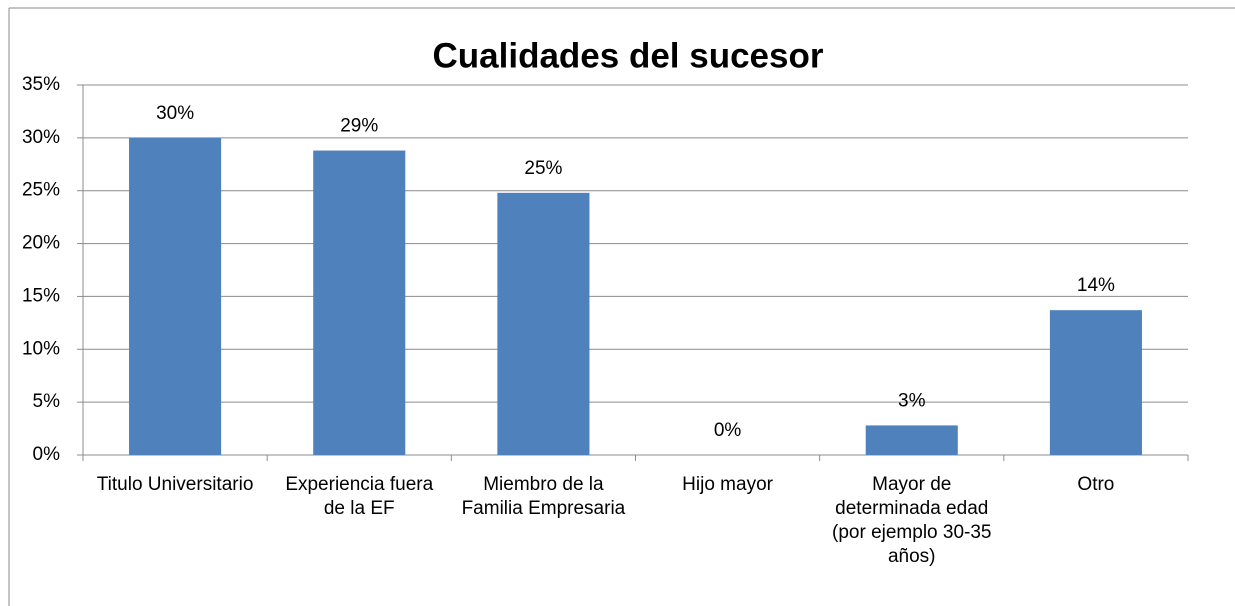 The image size is (1235, 606). Describe the element at coordinates (1096, 285) in the screenshot. I see `data-label: 14%` at that location.